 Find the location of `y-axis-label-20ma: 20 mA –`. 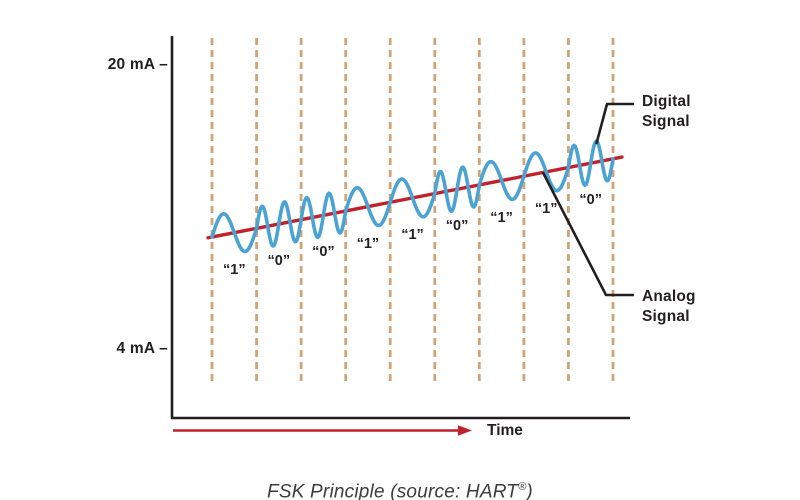

y-axis-label-20ma: 20 mA – is located at coordinates (137, 64).